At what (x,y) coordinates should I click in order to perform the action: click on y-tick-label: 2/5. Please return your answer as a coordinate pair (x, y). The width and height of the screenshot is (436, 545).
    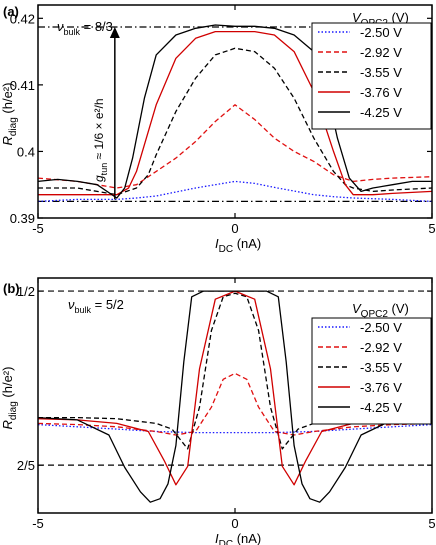
    Looking at the image, I should click on (26, 465).